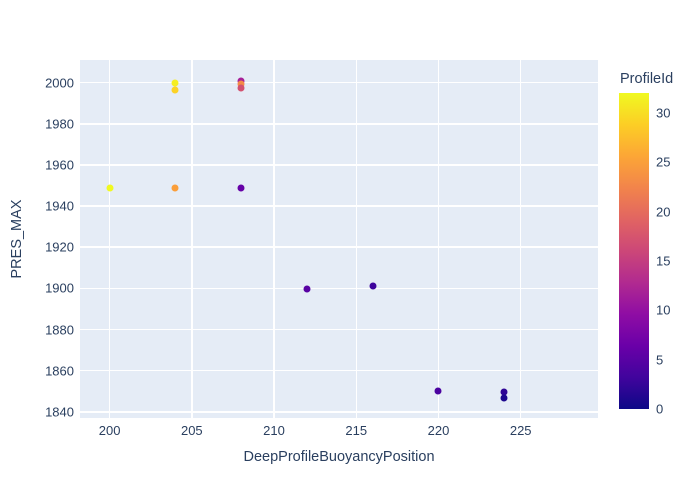 The width and height of the screenshot is (700, 500). What do you see at coordinates (59, 165) in the screenshot?
I see `y-tick-label: 1960` at bounding box center [59, 165].